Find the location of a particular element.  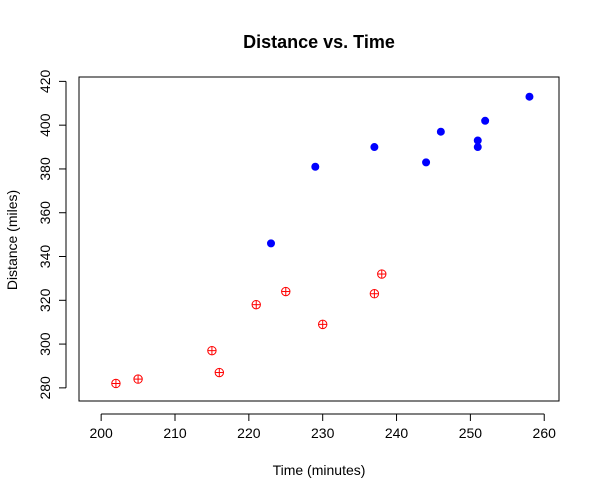

x-tick-label: 230 is located at coordinates (323, 433).